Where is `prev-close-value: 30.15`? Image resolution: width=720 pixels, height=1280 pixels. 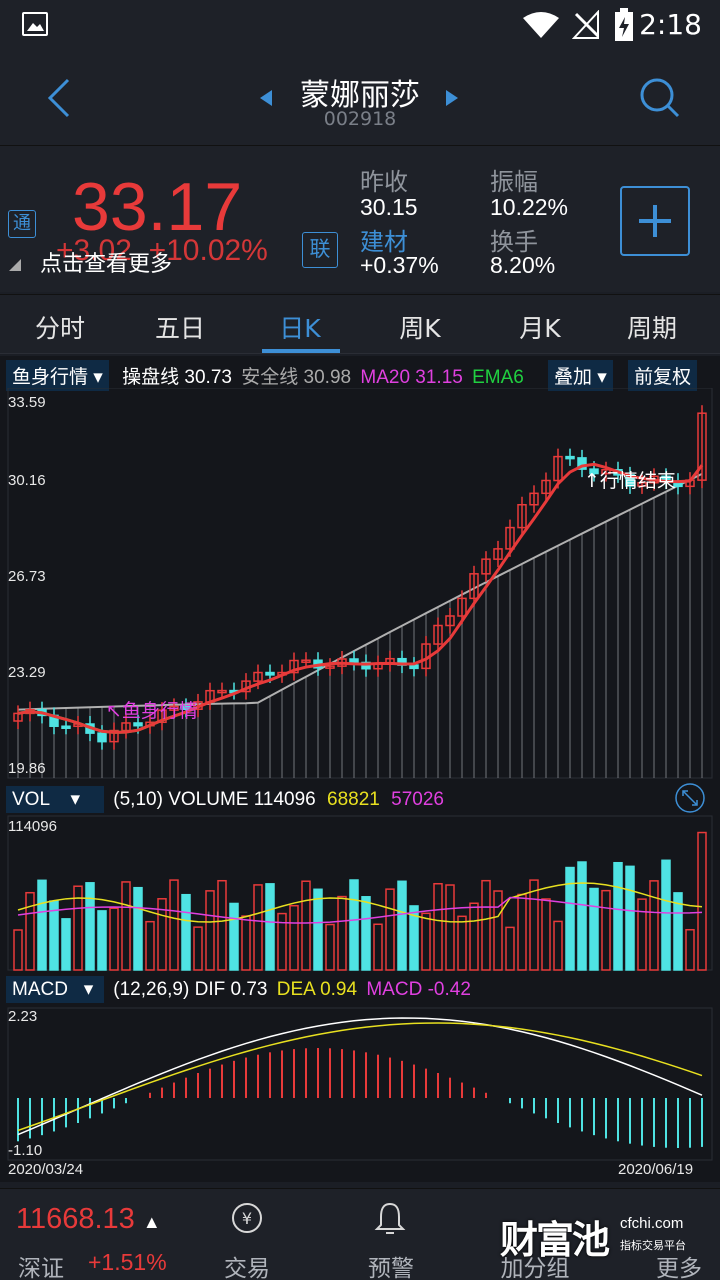 prev-close-value: 30.15 is located at coordinates (389, 207).